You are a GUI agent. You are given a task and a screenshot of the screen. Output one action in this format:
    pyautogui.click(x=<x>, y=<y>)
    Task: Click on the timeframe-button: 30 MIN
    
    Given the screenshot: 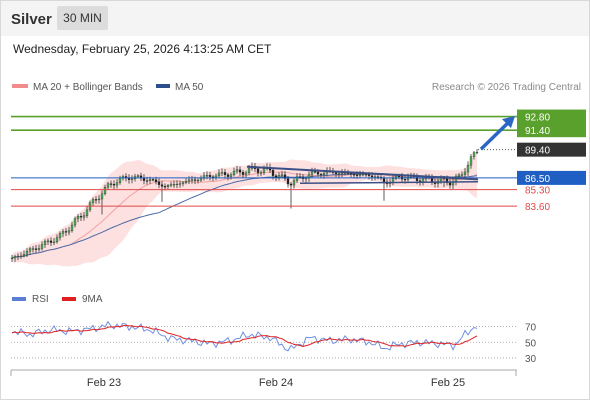 What is the action you would take?
    pyautogui.click(x=82, y=18)
    